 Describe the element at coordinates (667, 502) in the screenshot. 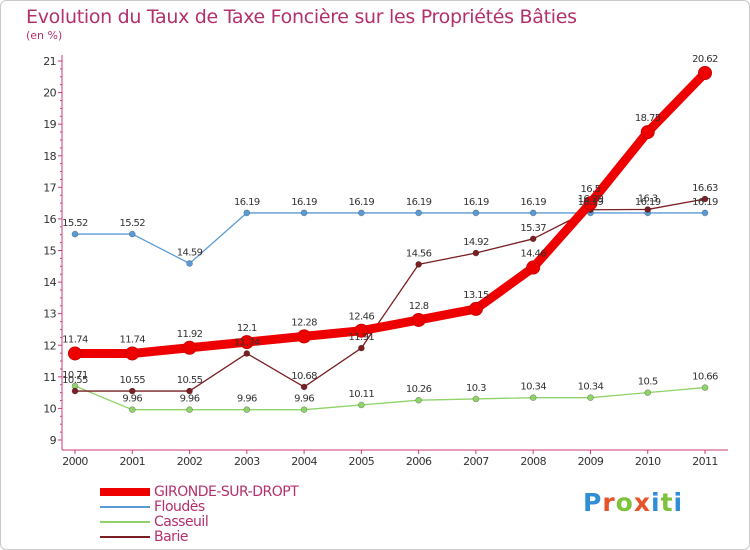

I see `logo-letter: t` at that location.